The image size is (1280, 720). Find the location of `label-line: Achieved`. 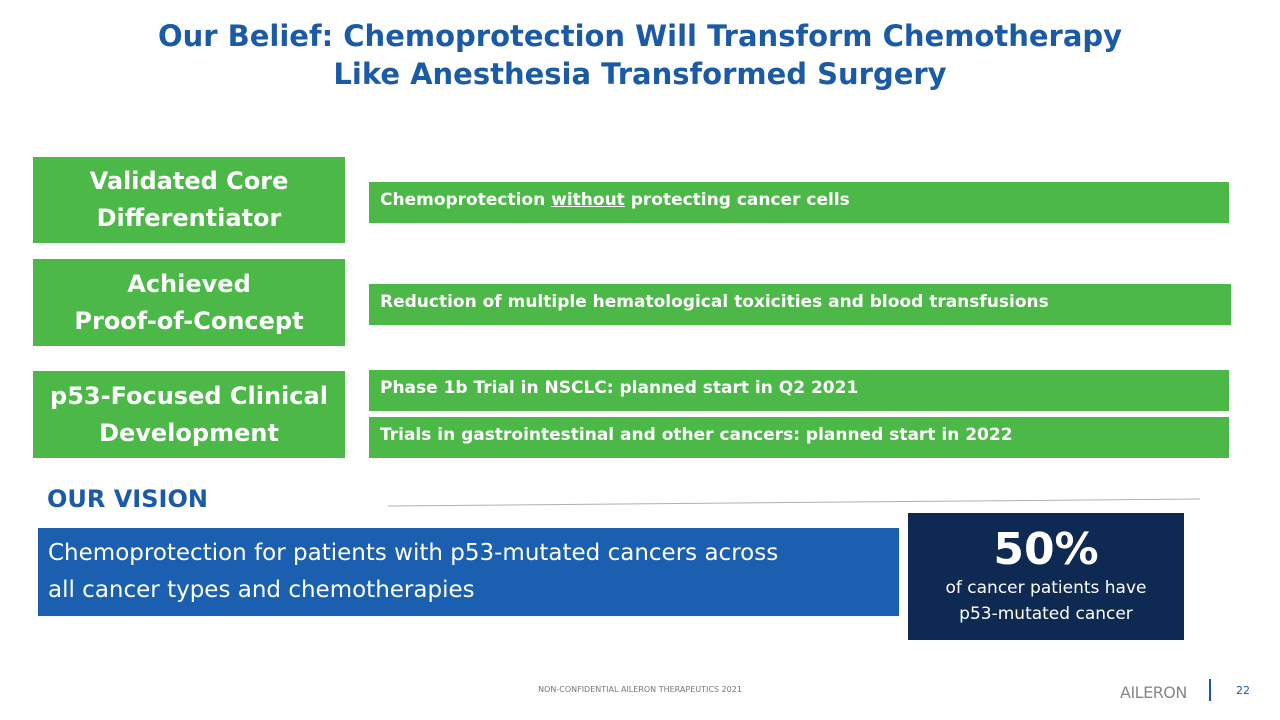

label-line: Achieved is located at coordinates (189, 283).